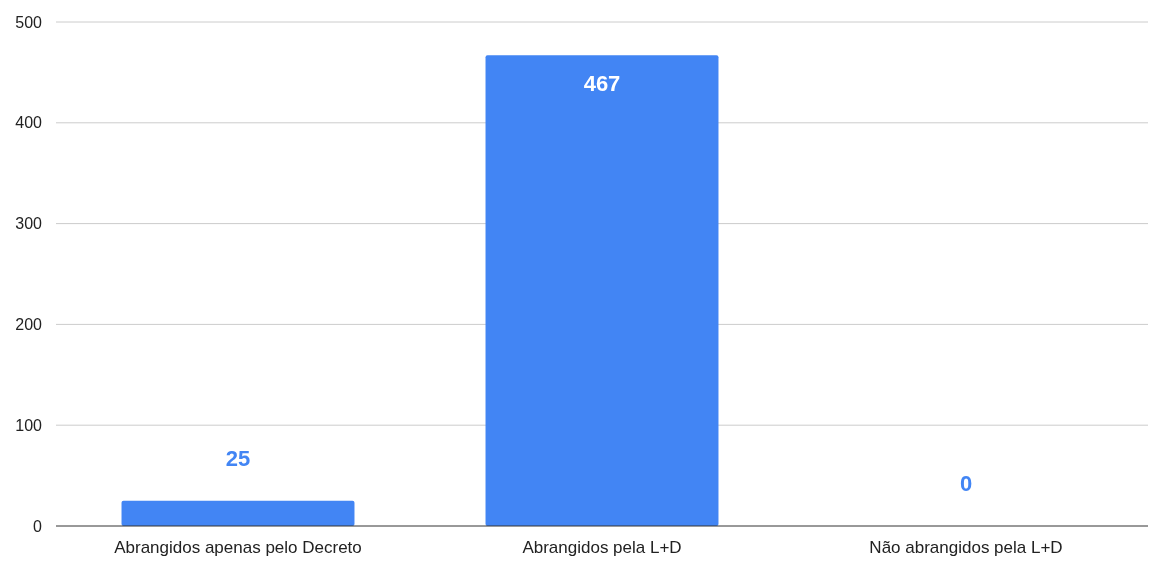  What do you see at coordinates (966, 483) in the screenshot?
I see `data-label: 0` at bounding box center [966, 483].